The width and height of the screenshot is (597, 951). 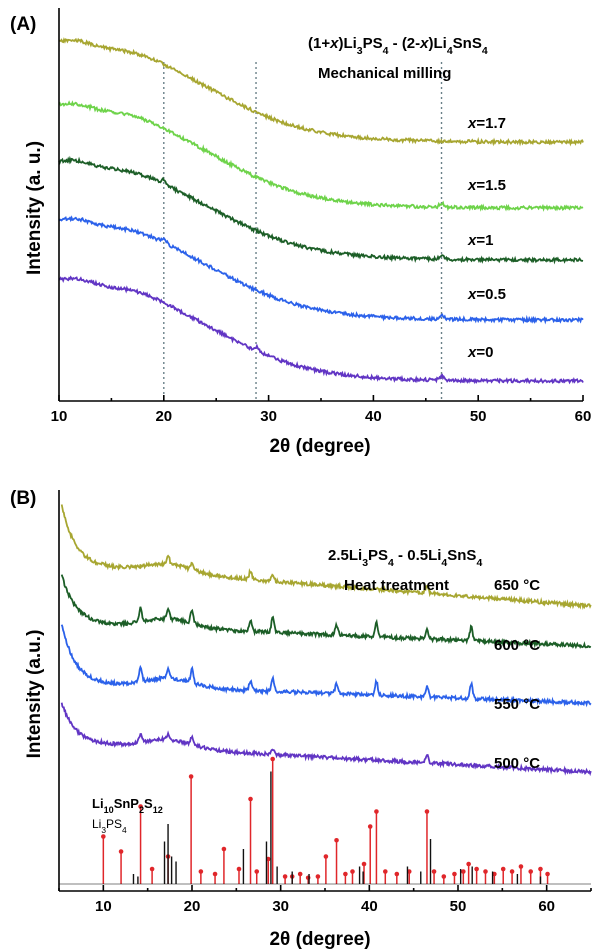 I want to click on panel-b-reference-patterns, so click(x=325, y=820).